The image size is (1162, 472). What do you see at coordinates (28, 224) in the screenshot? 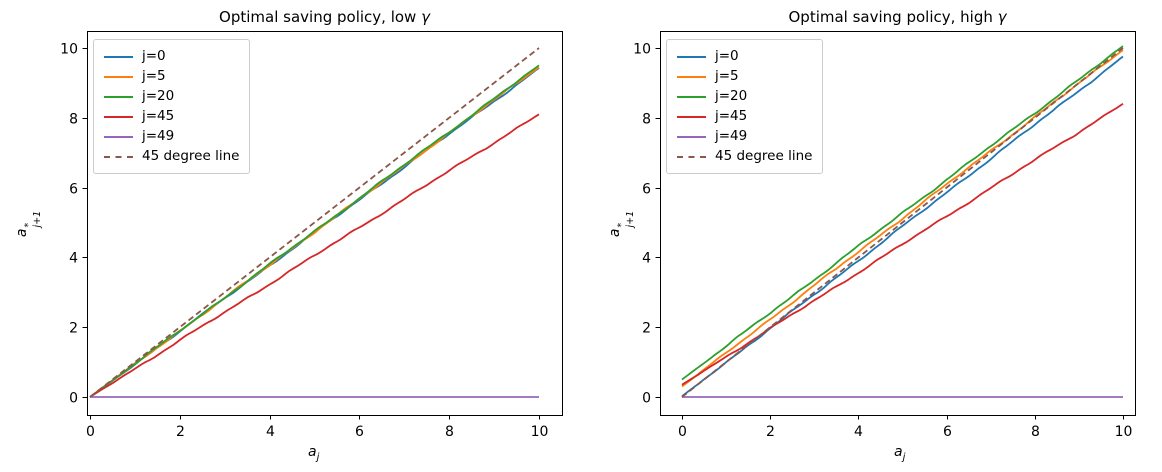
I see `y-axis-label-left: a * j+1` at bounding box center [28, 224].